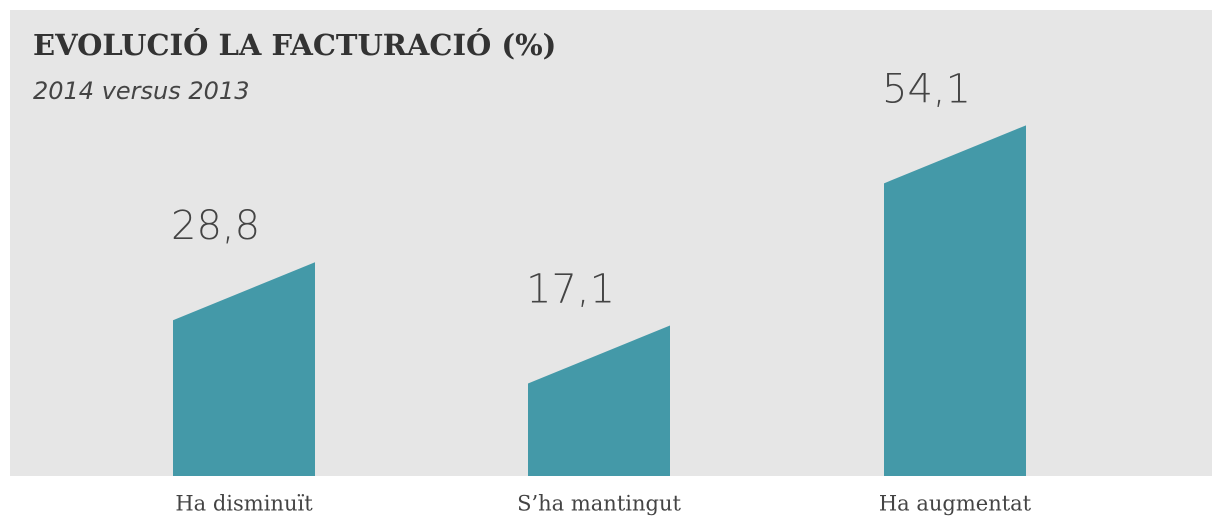 The height and width of the screenshot is (519, 1212). What do you see at coordinates (955, 504) in the screenshot?
I see `x-tick-label: Ha augmentat` at bounding box center [955, 504].